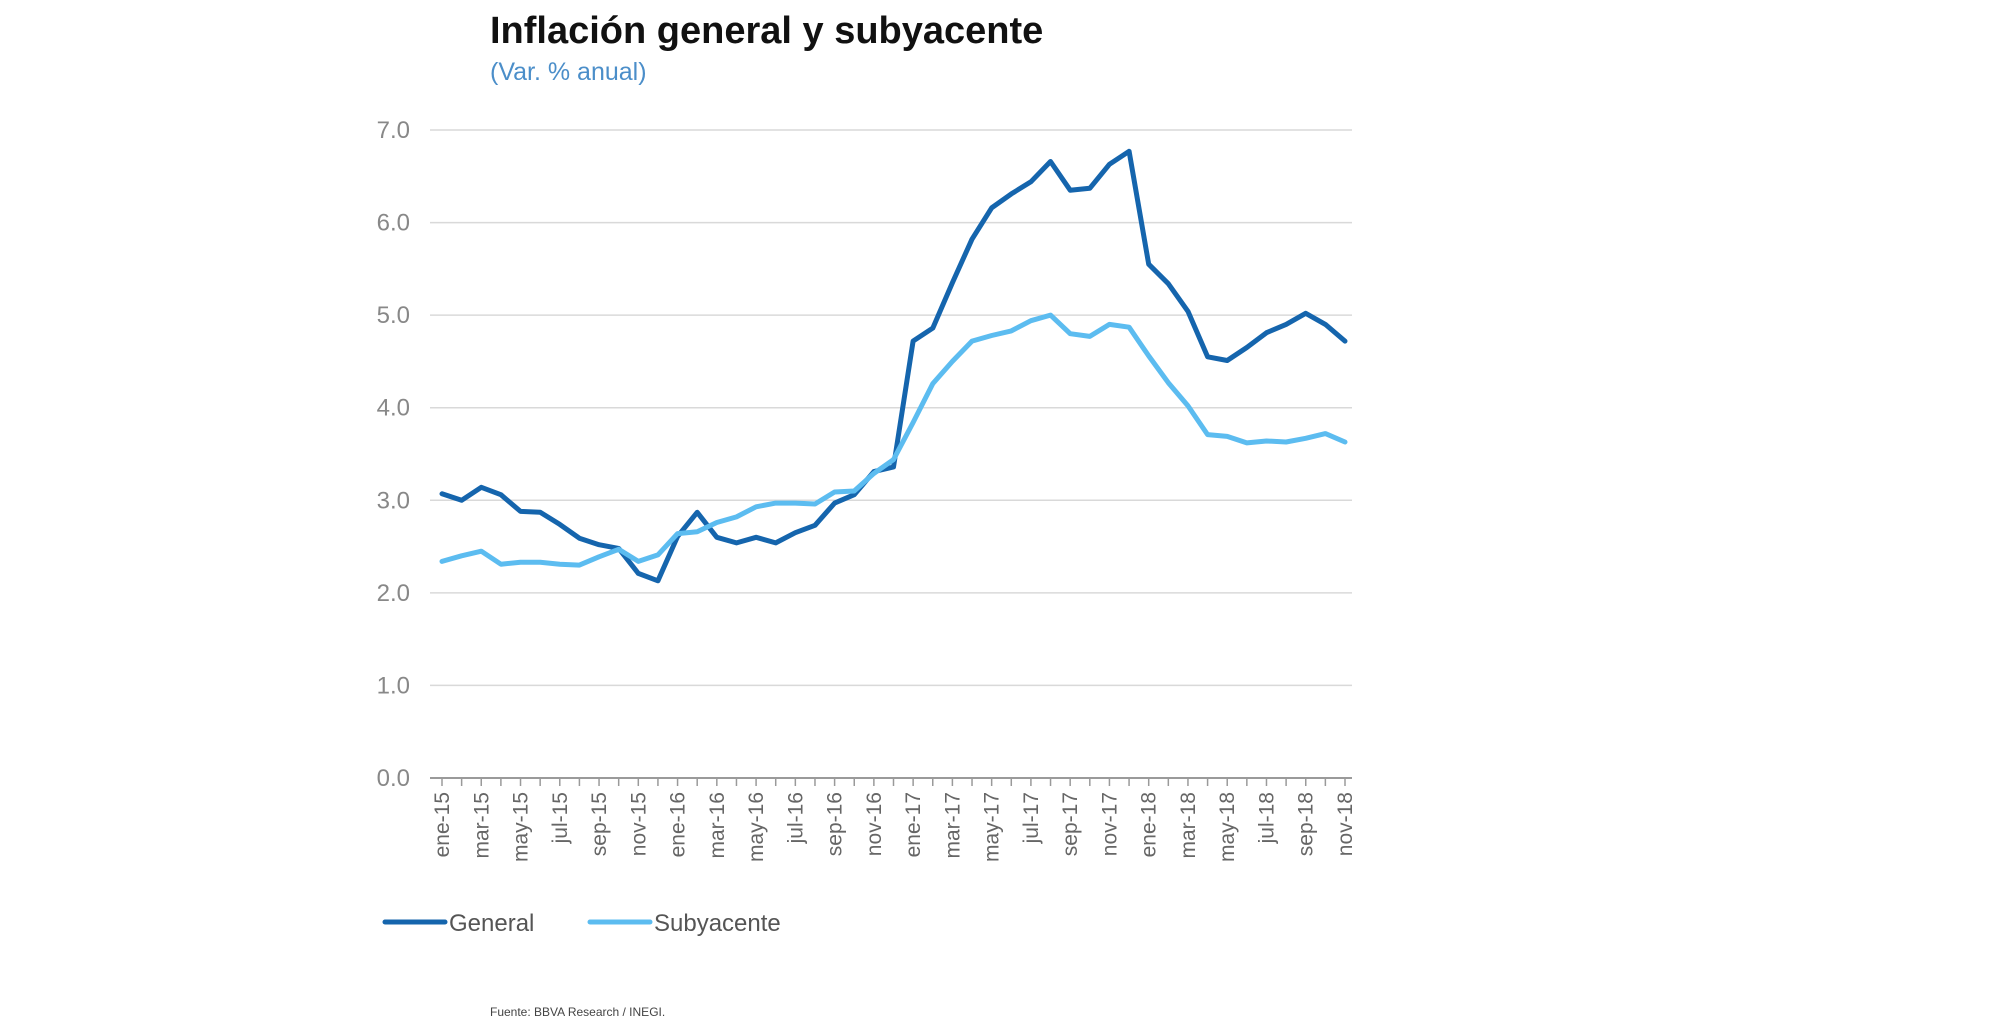 Image resolution: width=2002 pixels, height=1031 pixels. I want to click on x-tick-label: mar-15, so click(481, 825).